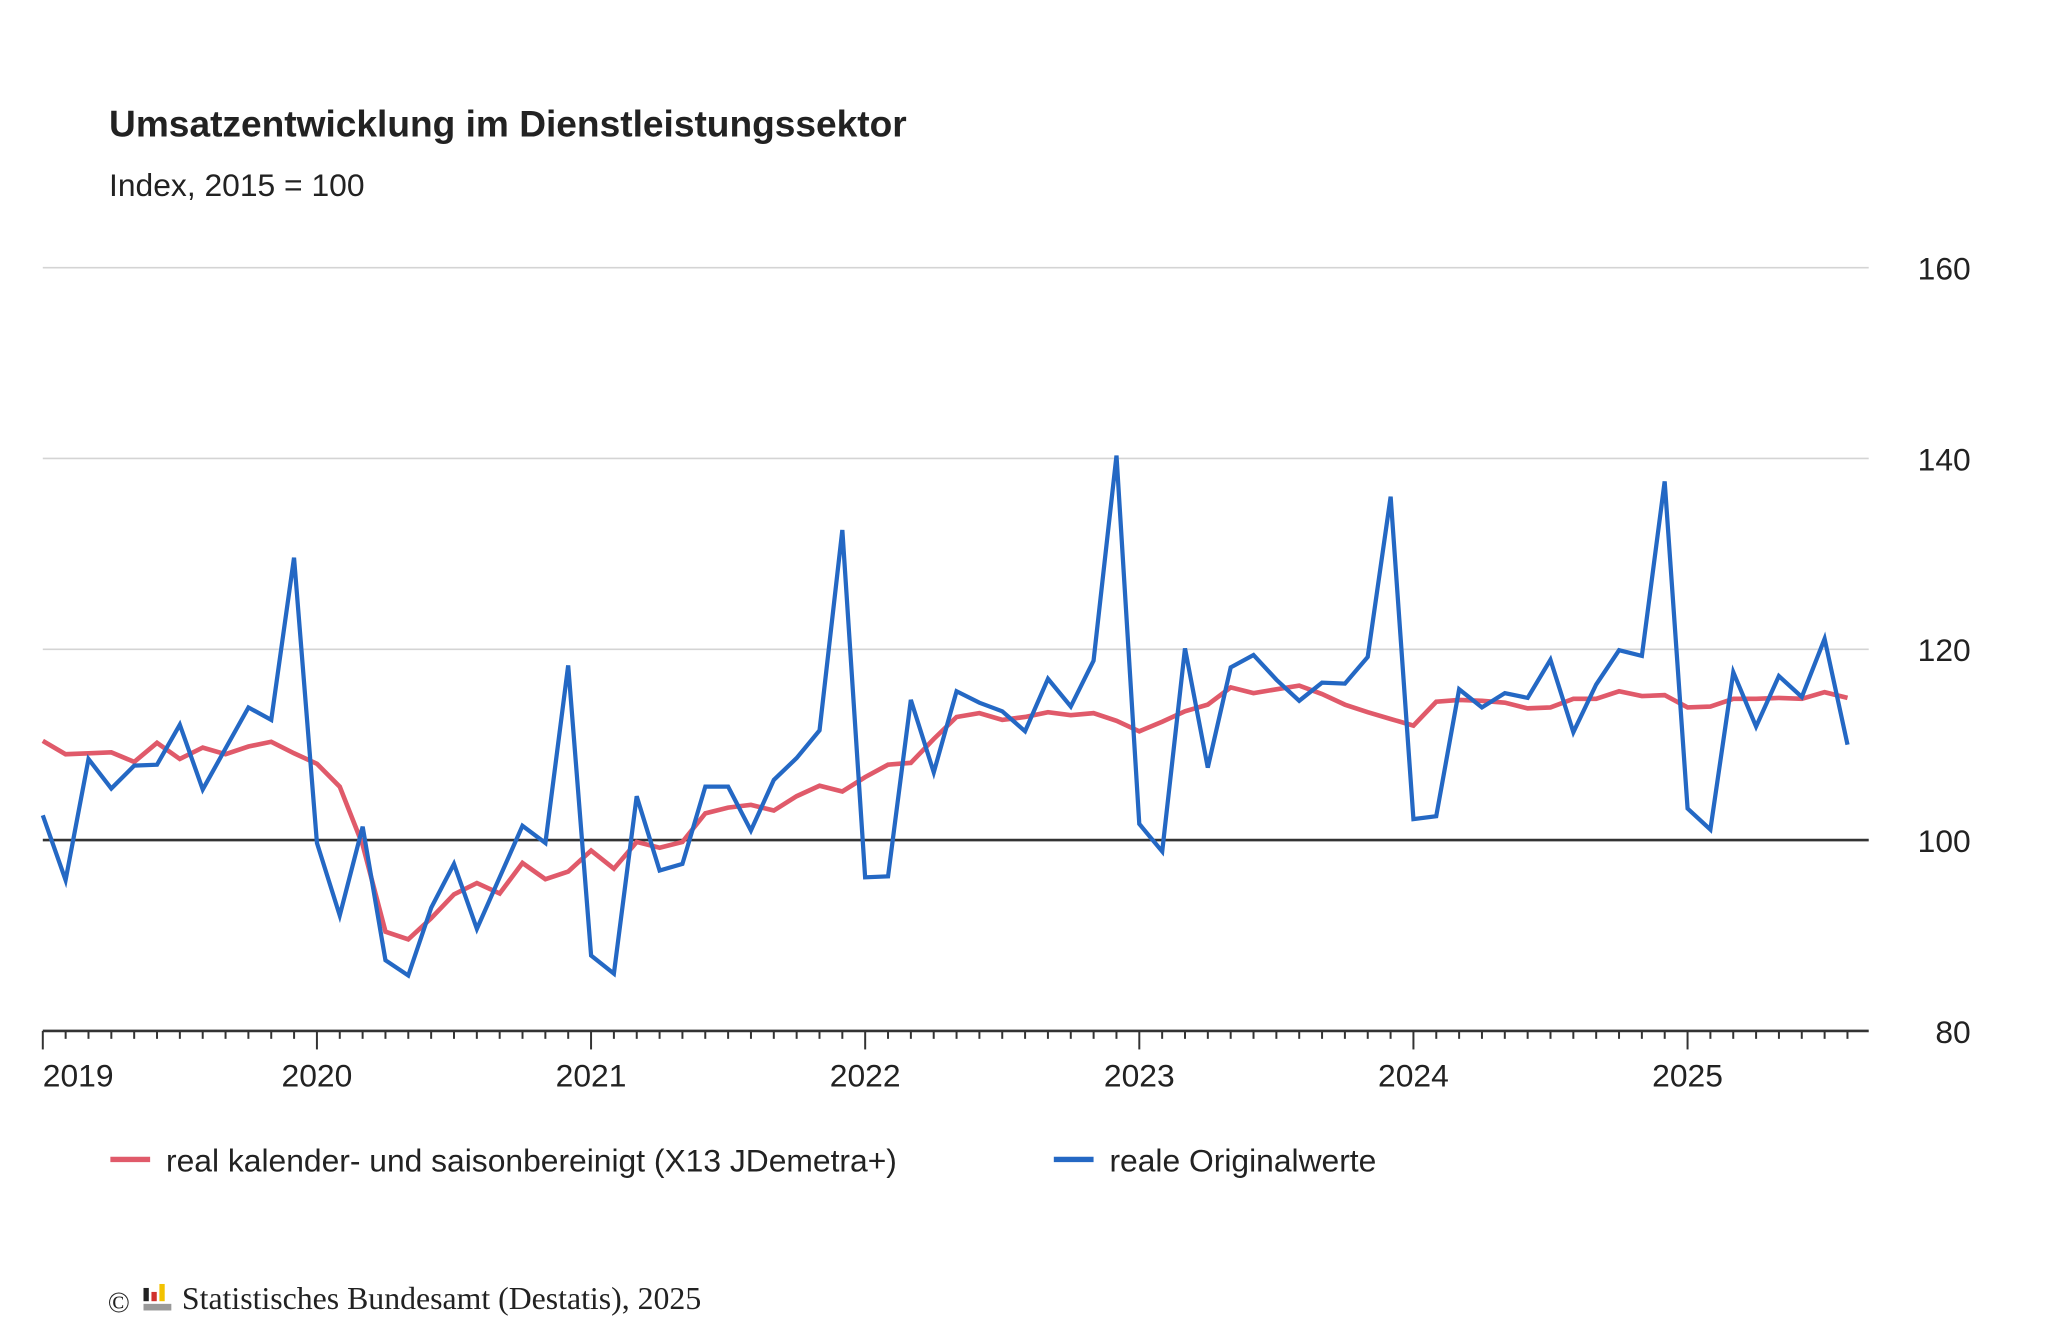  What do you see at coordinates (1242, 1160) in the screenshot?
I see `legend-label: reale Originalwerte` at bounding box center [1242, 1160].